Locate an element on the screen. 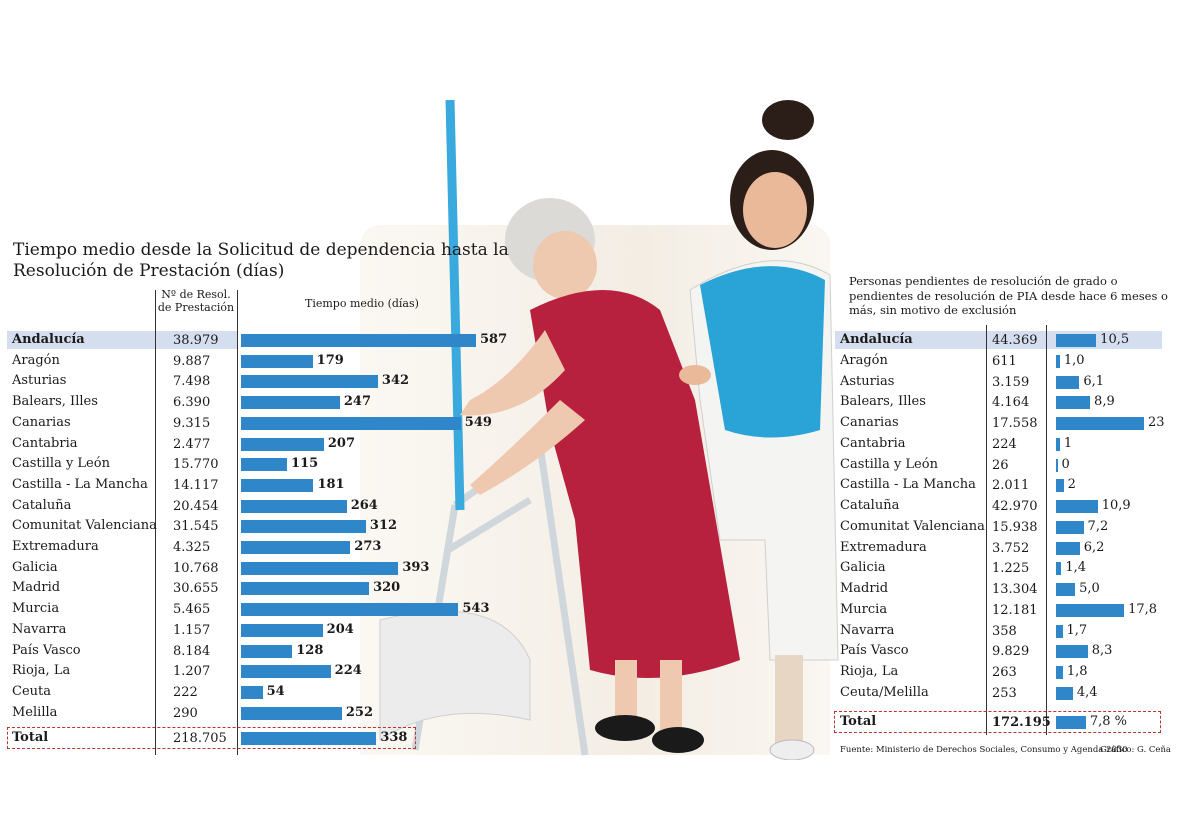 This screenshot has height=840, width=1200. left-row-value: 247 is located at coordinates (357, 402).